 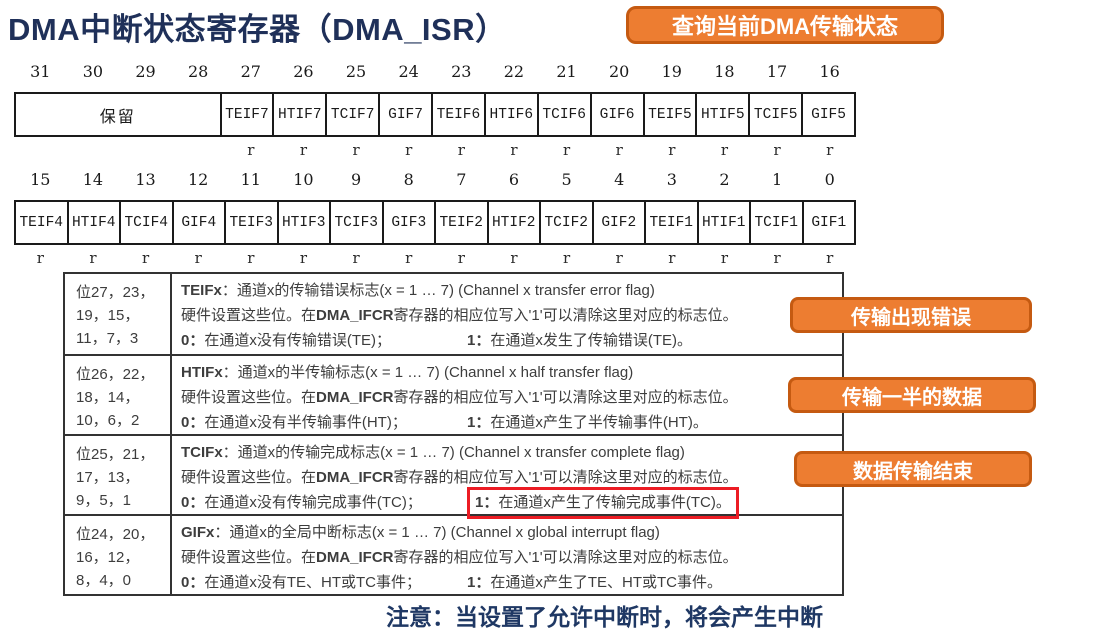 I want to click on register-cell: HTIF7, so click(x=298, y=114).